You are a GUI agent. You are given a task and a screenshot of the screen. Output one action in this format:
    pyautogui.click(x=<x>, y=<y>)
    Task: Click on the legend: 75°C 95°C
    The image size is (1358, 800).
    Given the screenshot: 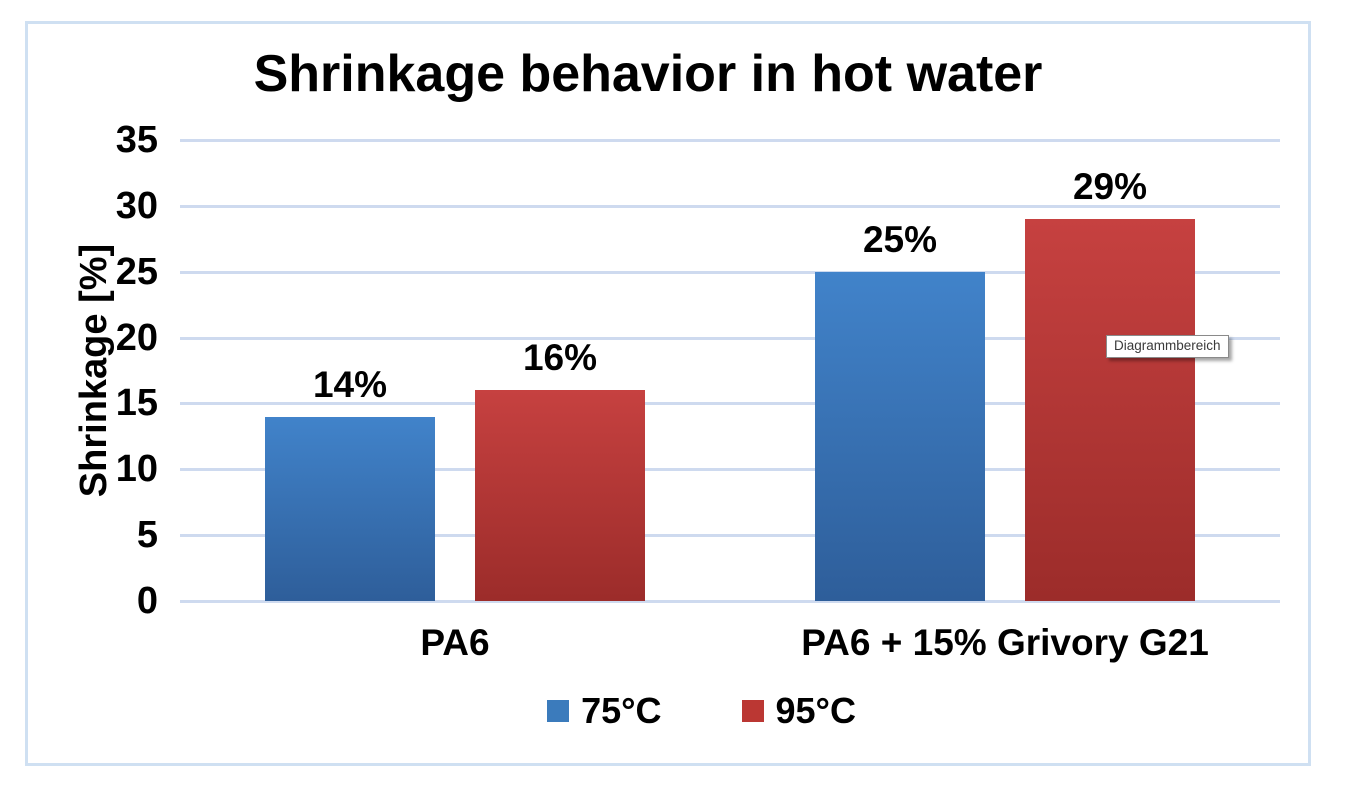 What is the action you would take?
    pyautogui.click(x=679, y=711)
    